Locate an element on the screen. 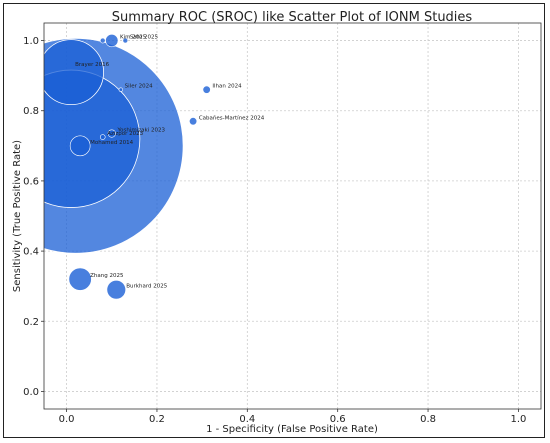 The height and width of the screenshot is (443, 550). point-label: Burkhard 2025 is located at coordinates (146, 287).